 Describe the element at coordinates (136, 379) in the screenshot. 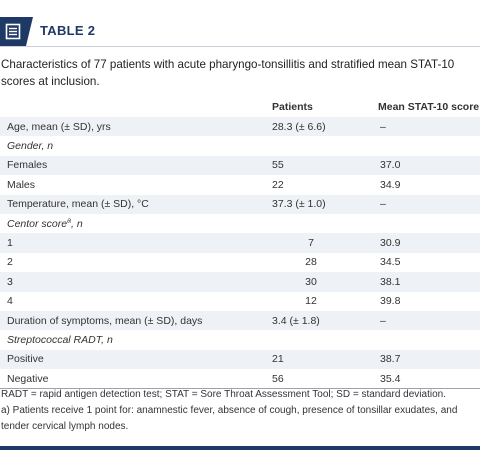

I see `row-label: Negative` at that location.